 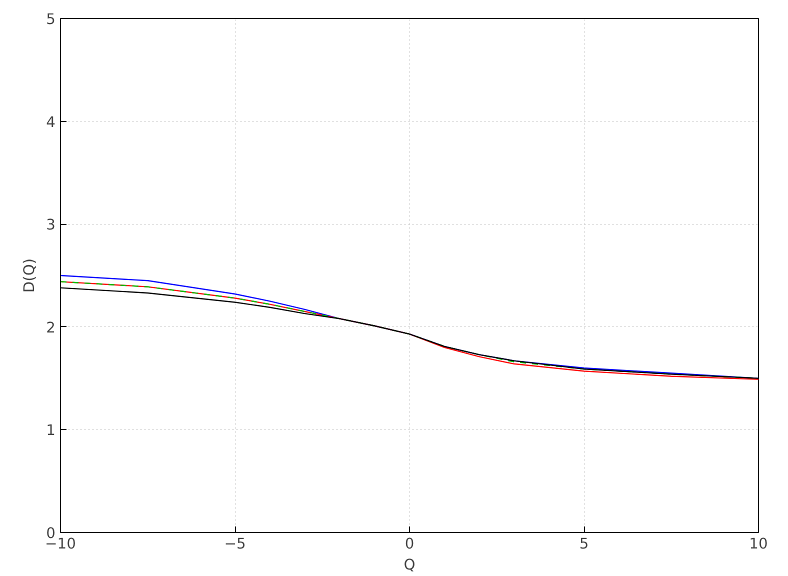 What do you see at coordinates (51, 327) in the screenshot?
I see `y-tick-label: 2` at bounding box center [51, 327].